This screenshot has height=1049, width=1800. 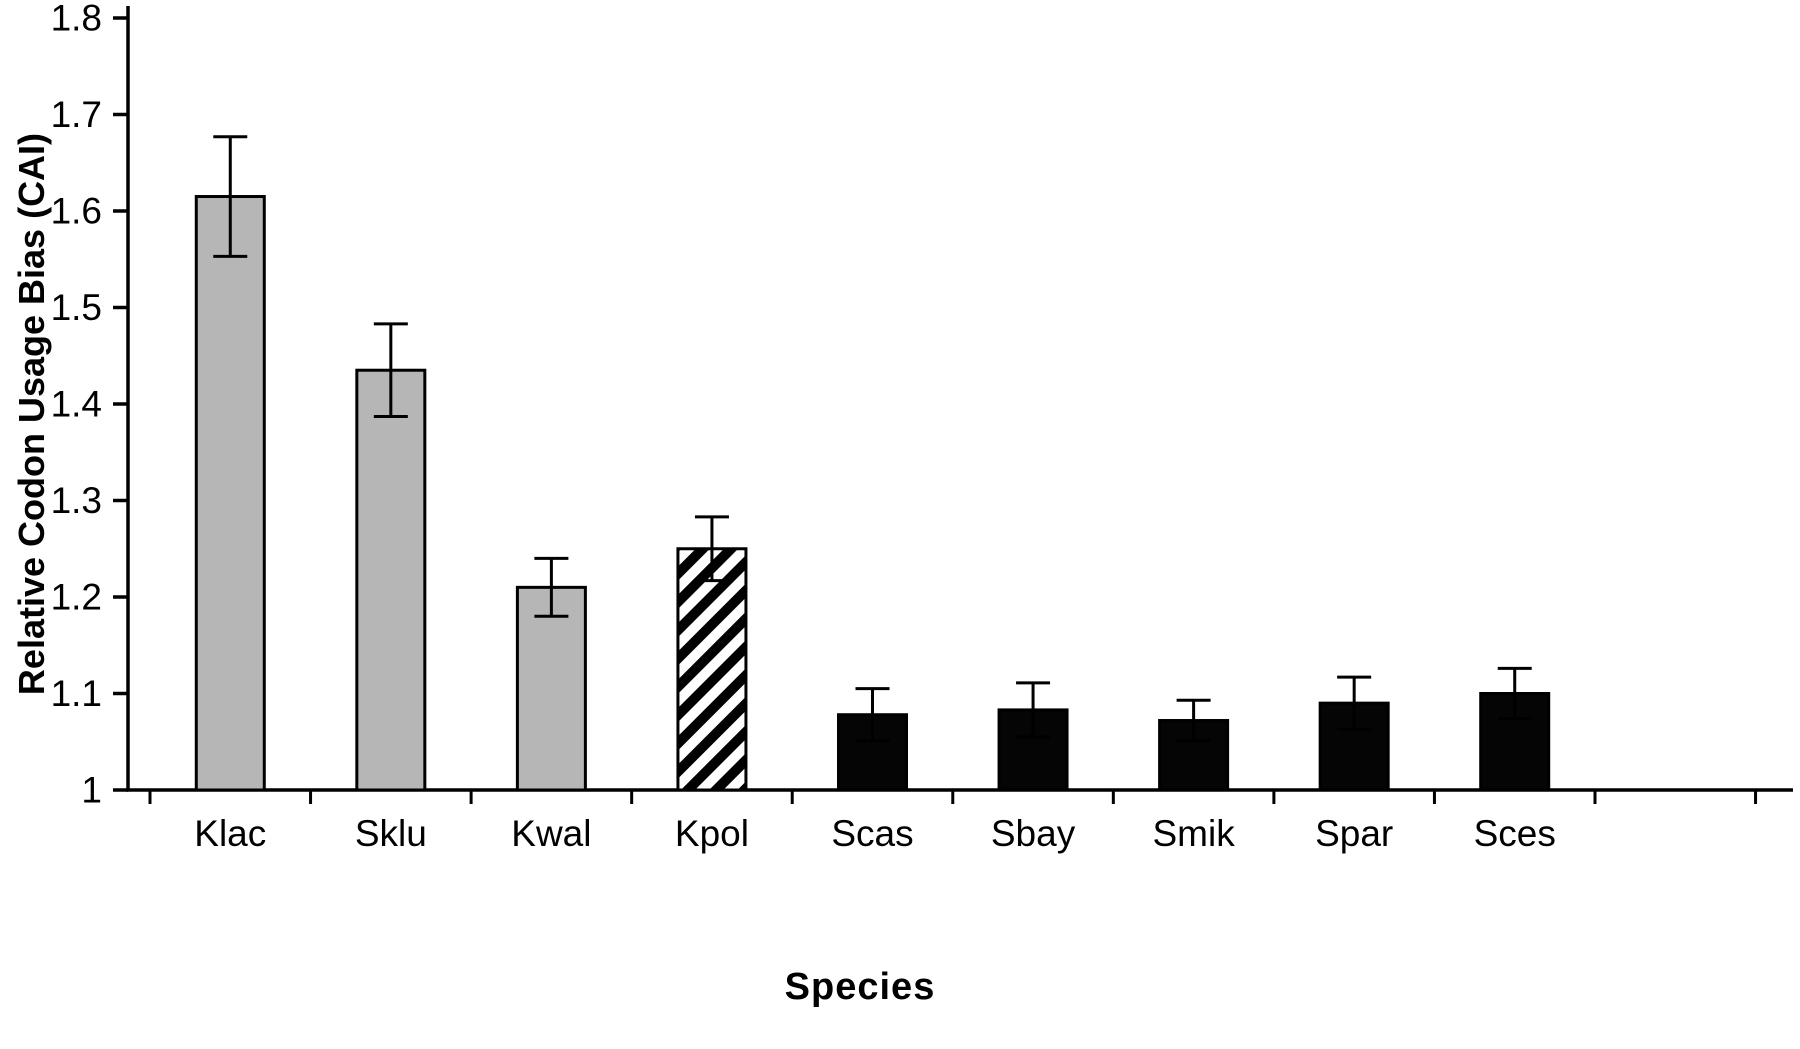 What do you see at coordinates (391, 580) in the screenshot?
I see `bar-sklu` at bounding box center [391, 580].